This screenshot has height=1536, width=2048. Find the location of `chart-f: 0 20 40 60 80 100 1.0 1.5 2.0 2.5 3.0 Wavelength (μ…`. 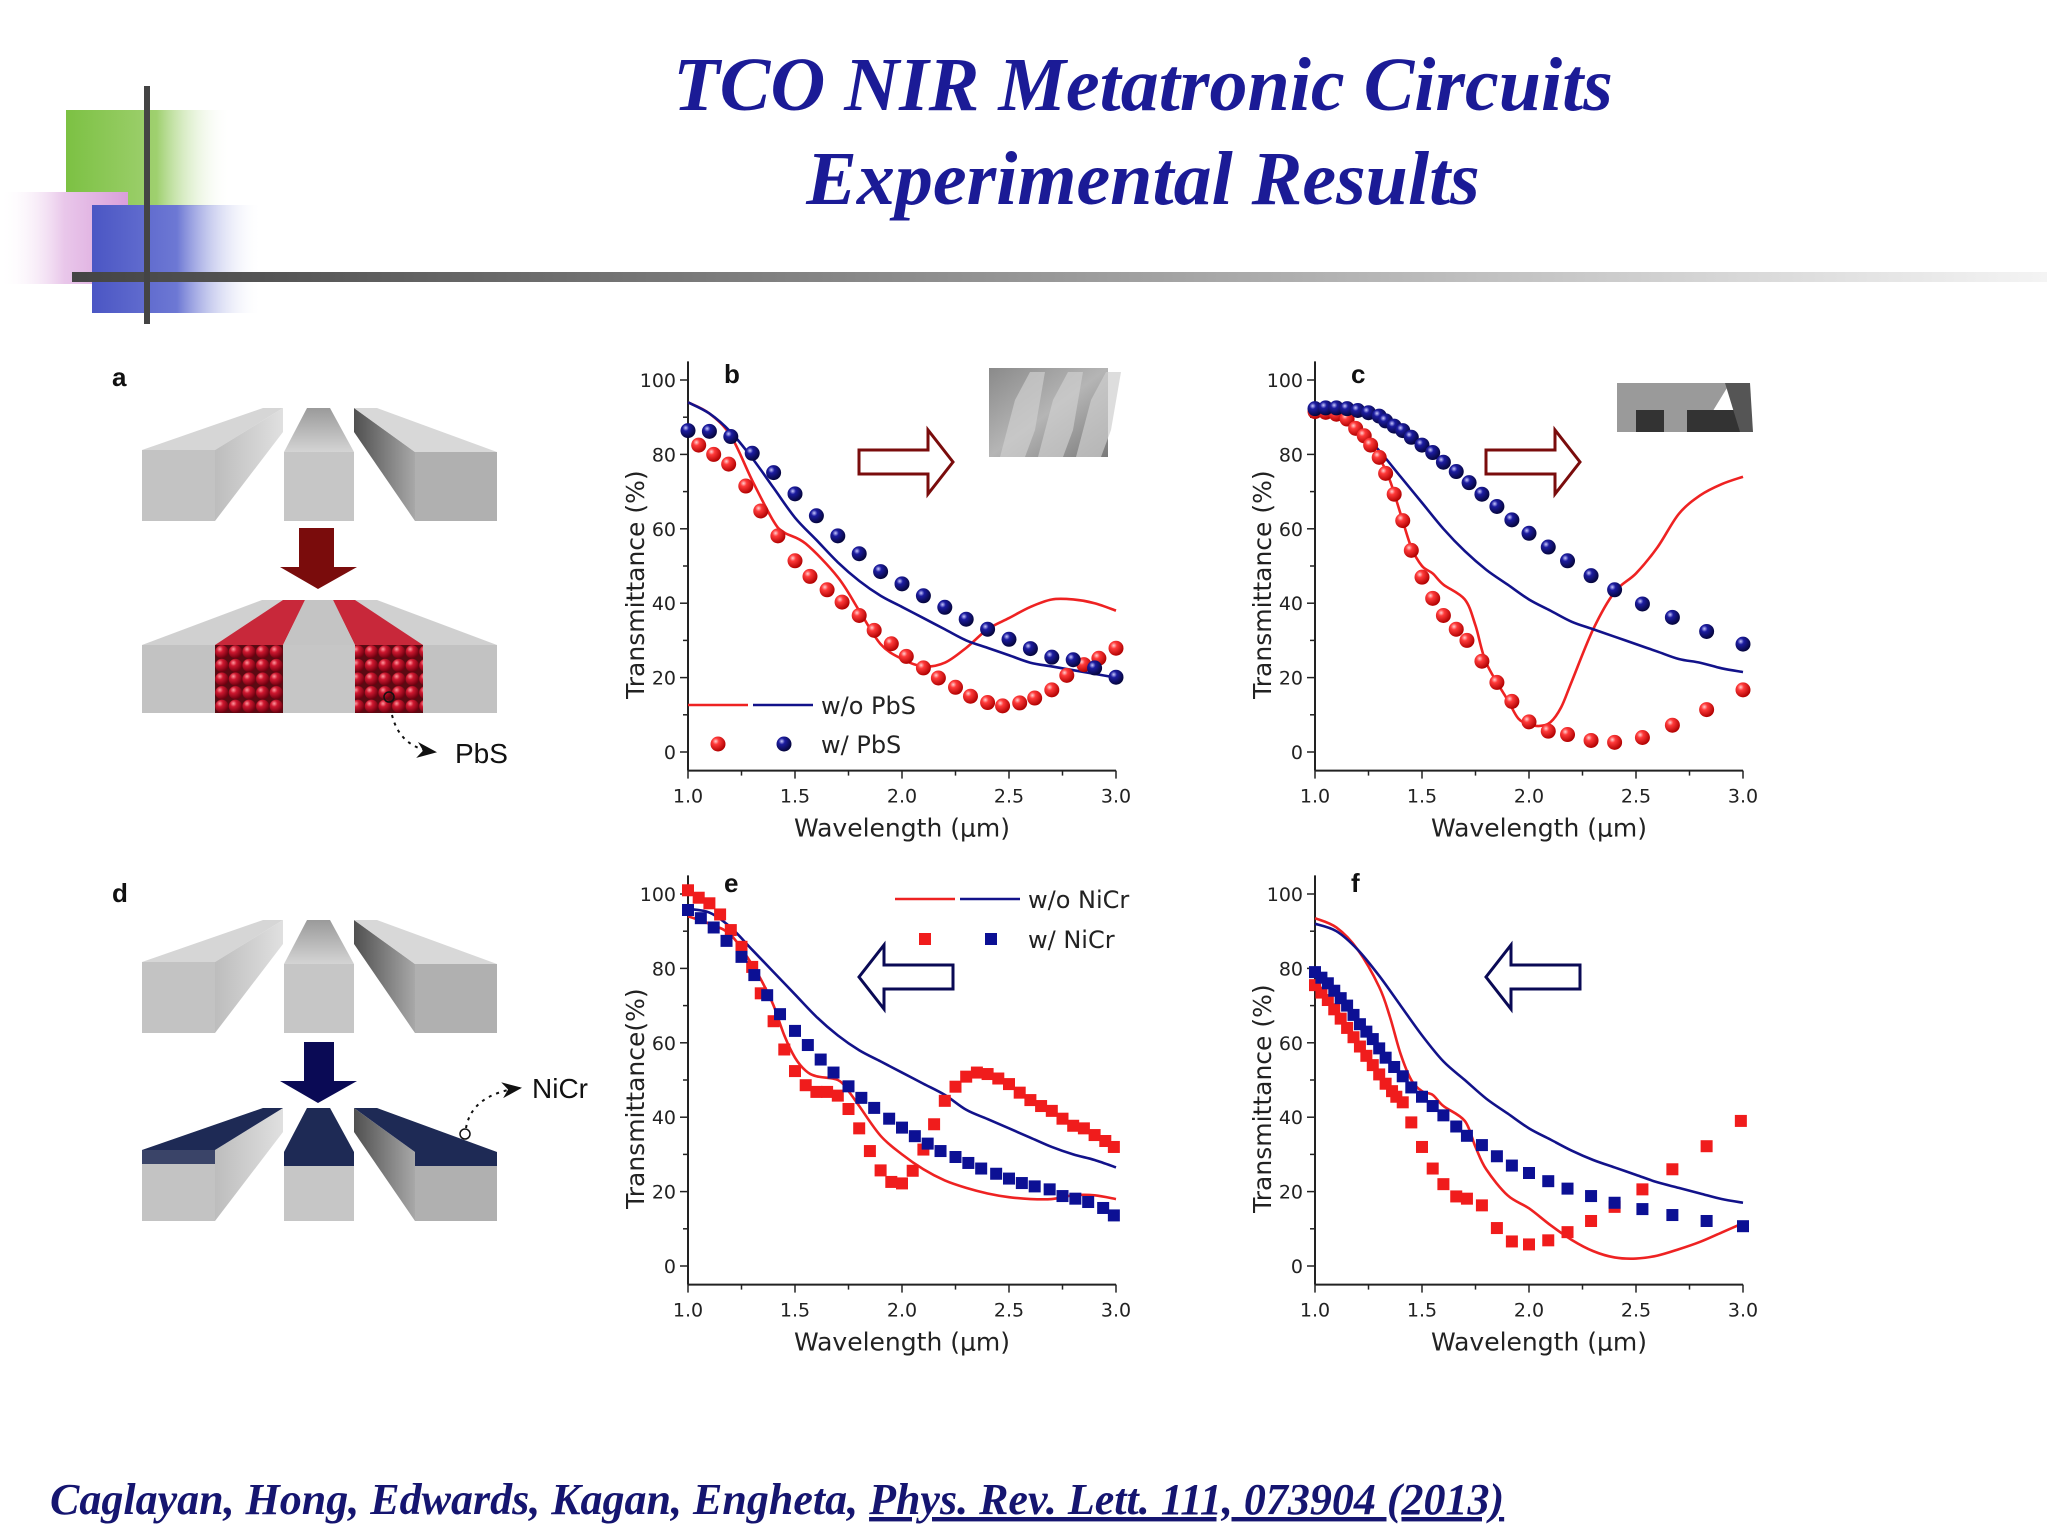

chart-f: 0 20 40 60 80 100 1.0 1.5 2.0 2.5 3.0 Wavelength (μ… is located at coordinates (1503, 1112).